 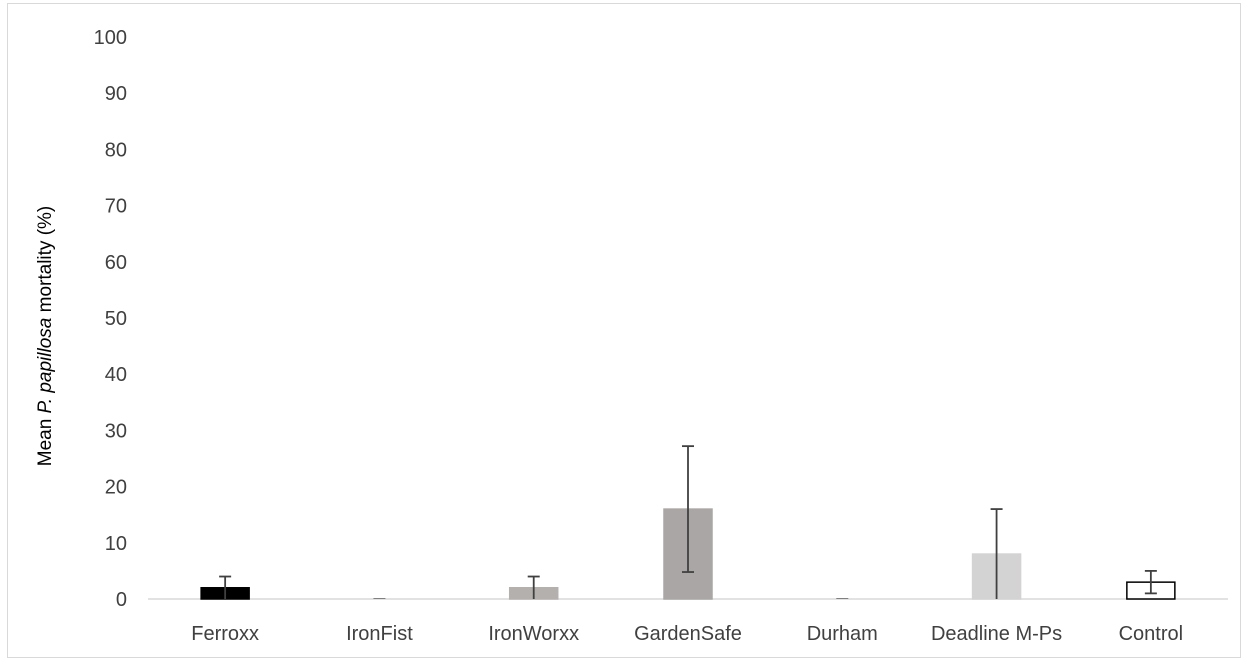 I want to click on y-axis-label: Mean P. papillosa mortality (%), so click(x=45, y=336).